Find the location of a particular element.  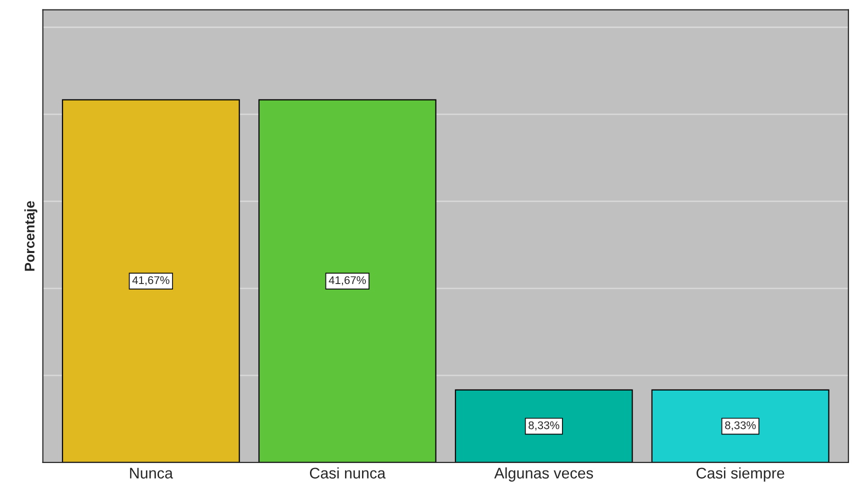

x-tick-label: Casi siempre is located at coordinates (740, 474).